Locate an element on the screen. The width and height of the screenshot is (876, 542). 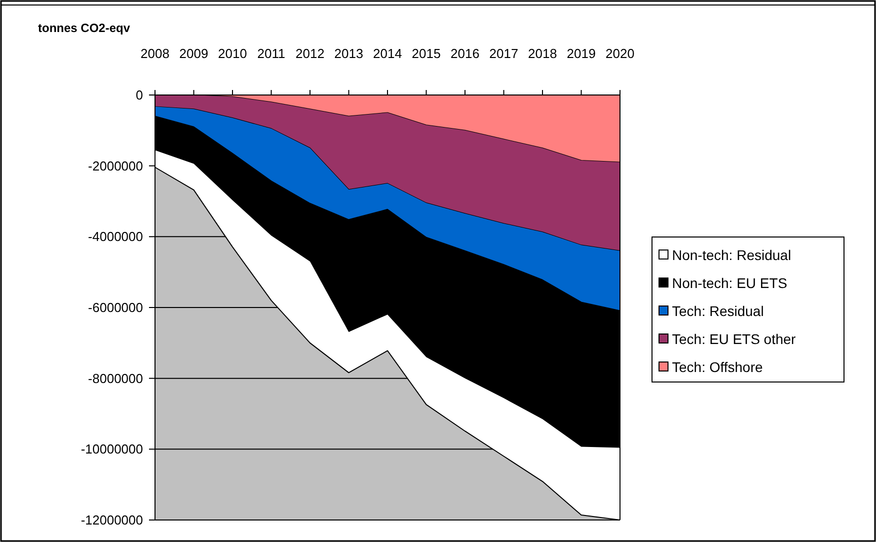
y-tick-label: -6000000 is located at coordinates (115, 308).